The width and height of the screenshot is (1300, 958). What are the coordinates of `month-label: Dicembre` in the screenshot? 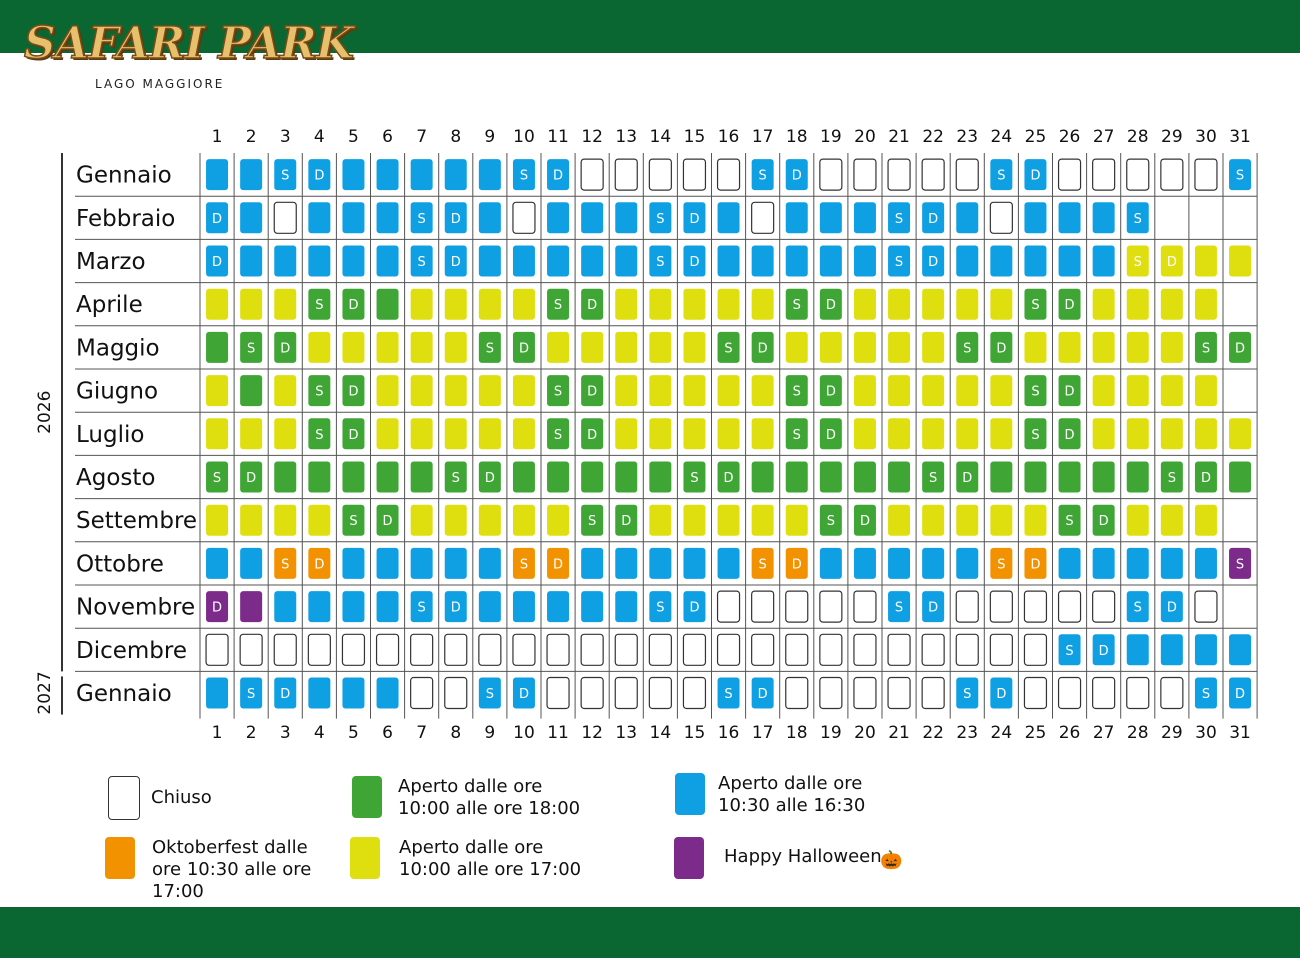 It's located at (131, 651).